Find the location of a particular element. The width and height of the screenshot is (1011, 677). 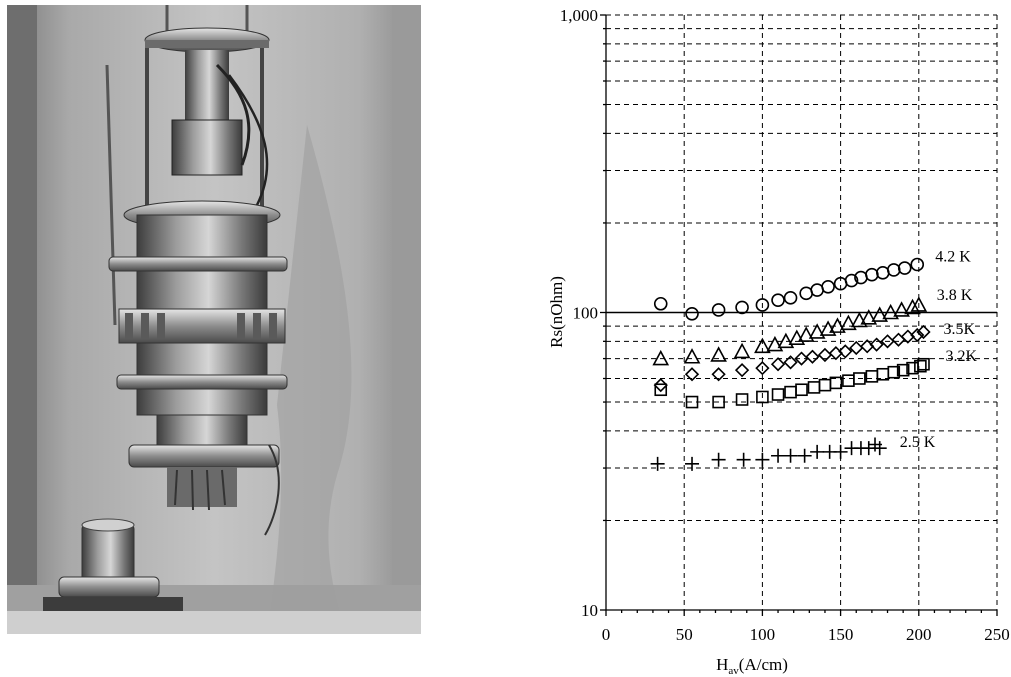

series-plus is located at coordinates (768, 454).